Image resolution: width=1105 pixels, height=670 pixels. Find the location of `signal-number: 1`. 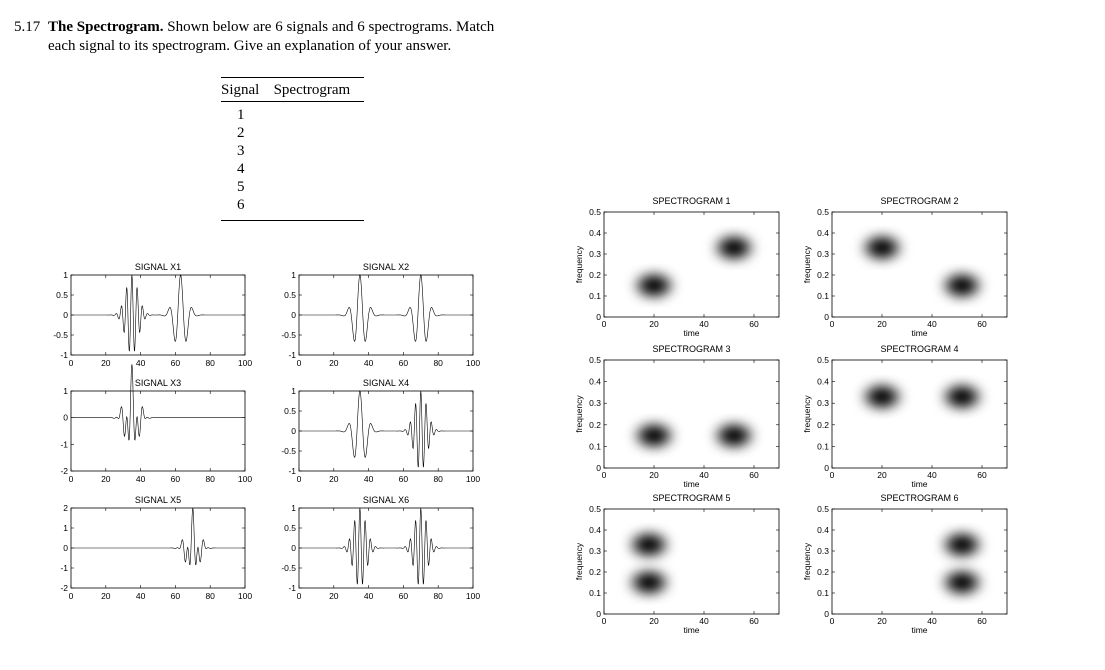

signal-number: 1 is located at coordinates (241, 115).